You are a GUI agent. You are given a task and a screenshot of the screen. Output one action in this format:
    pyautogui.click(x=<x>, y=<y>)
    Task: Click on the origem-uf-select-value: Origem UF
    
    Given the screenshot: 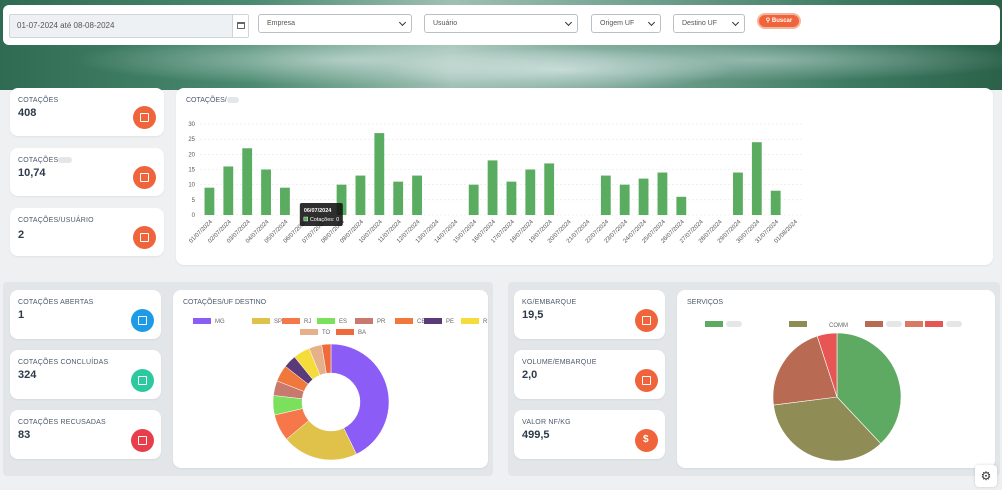 What is the action you would take?
    pyautogui.click(x=617, y=23)
    